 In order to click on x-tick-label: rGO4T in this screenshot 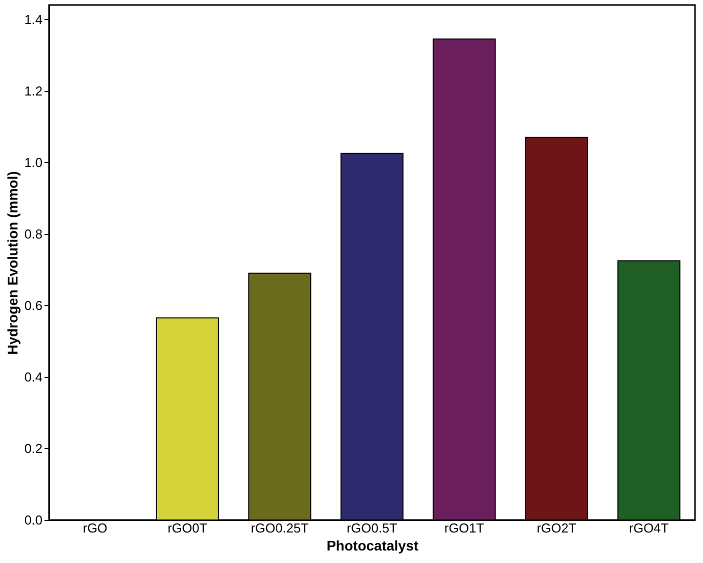, I will do `click(648, 528)`.